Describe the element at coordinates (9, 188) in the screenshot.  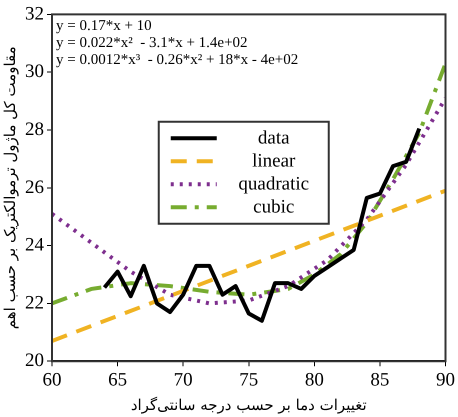
I see `y-axis-title: مقاومت کل ماژول ترموالکتریک بر حسب اهم` at that location.